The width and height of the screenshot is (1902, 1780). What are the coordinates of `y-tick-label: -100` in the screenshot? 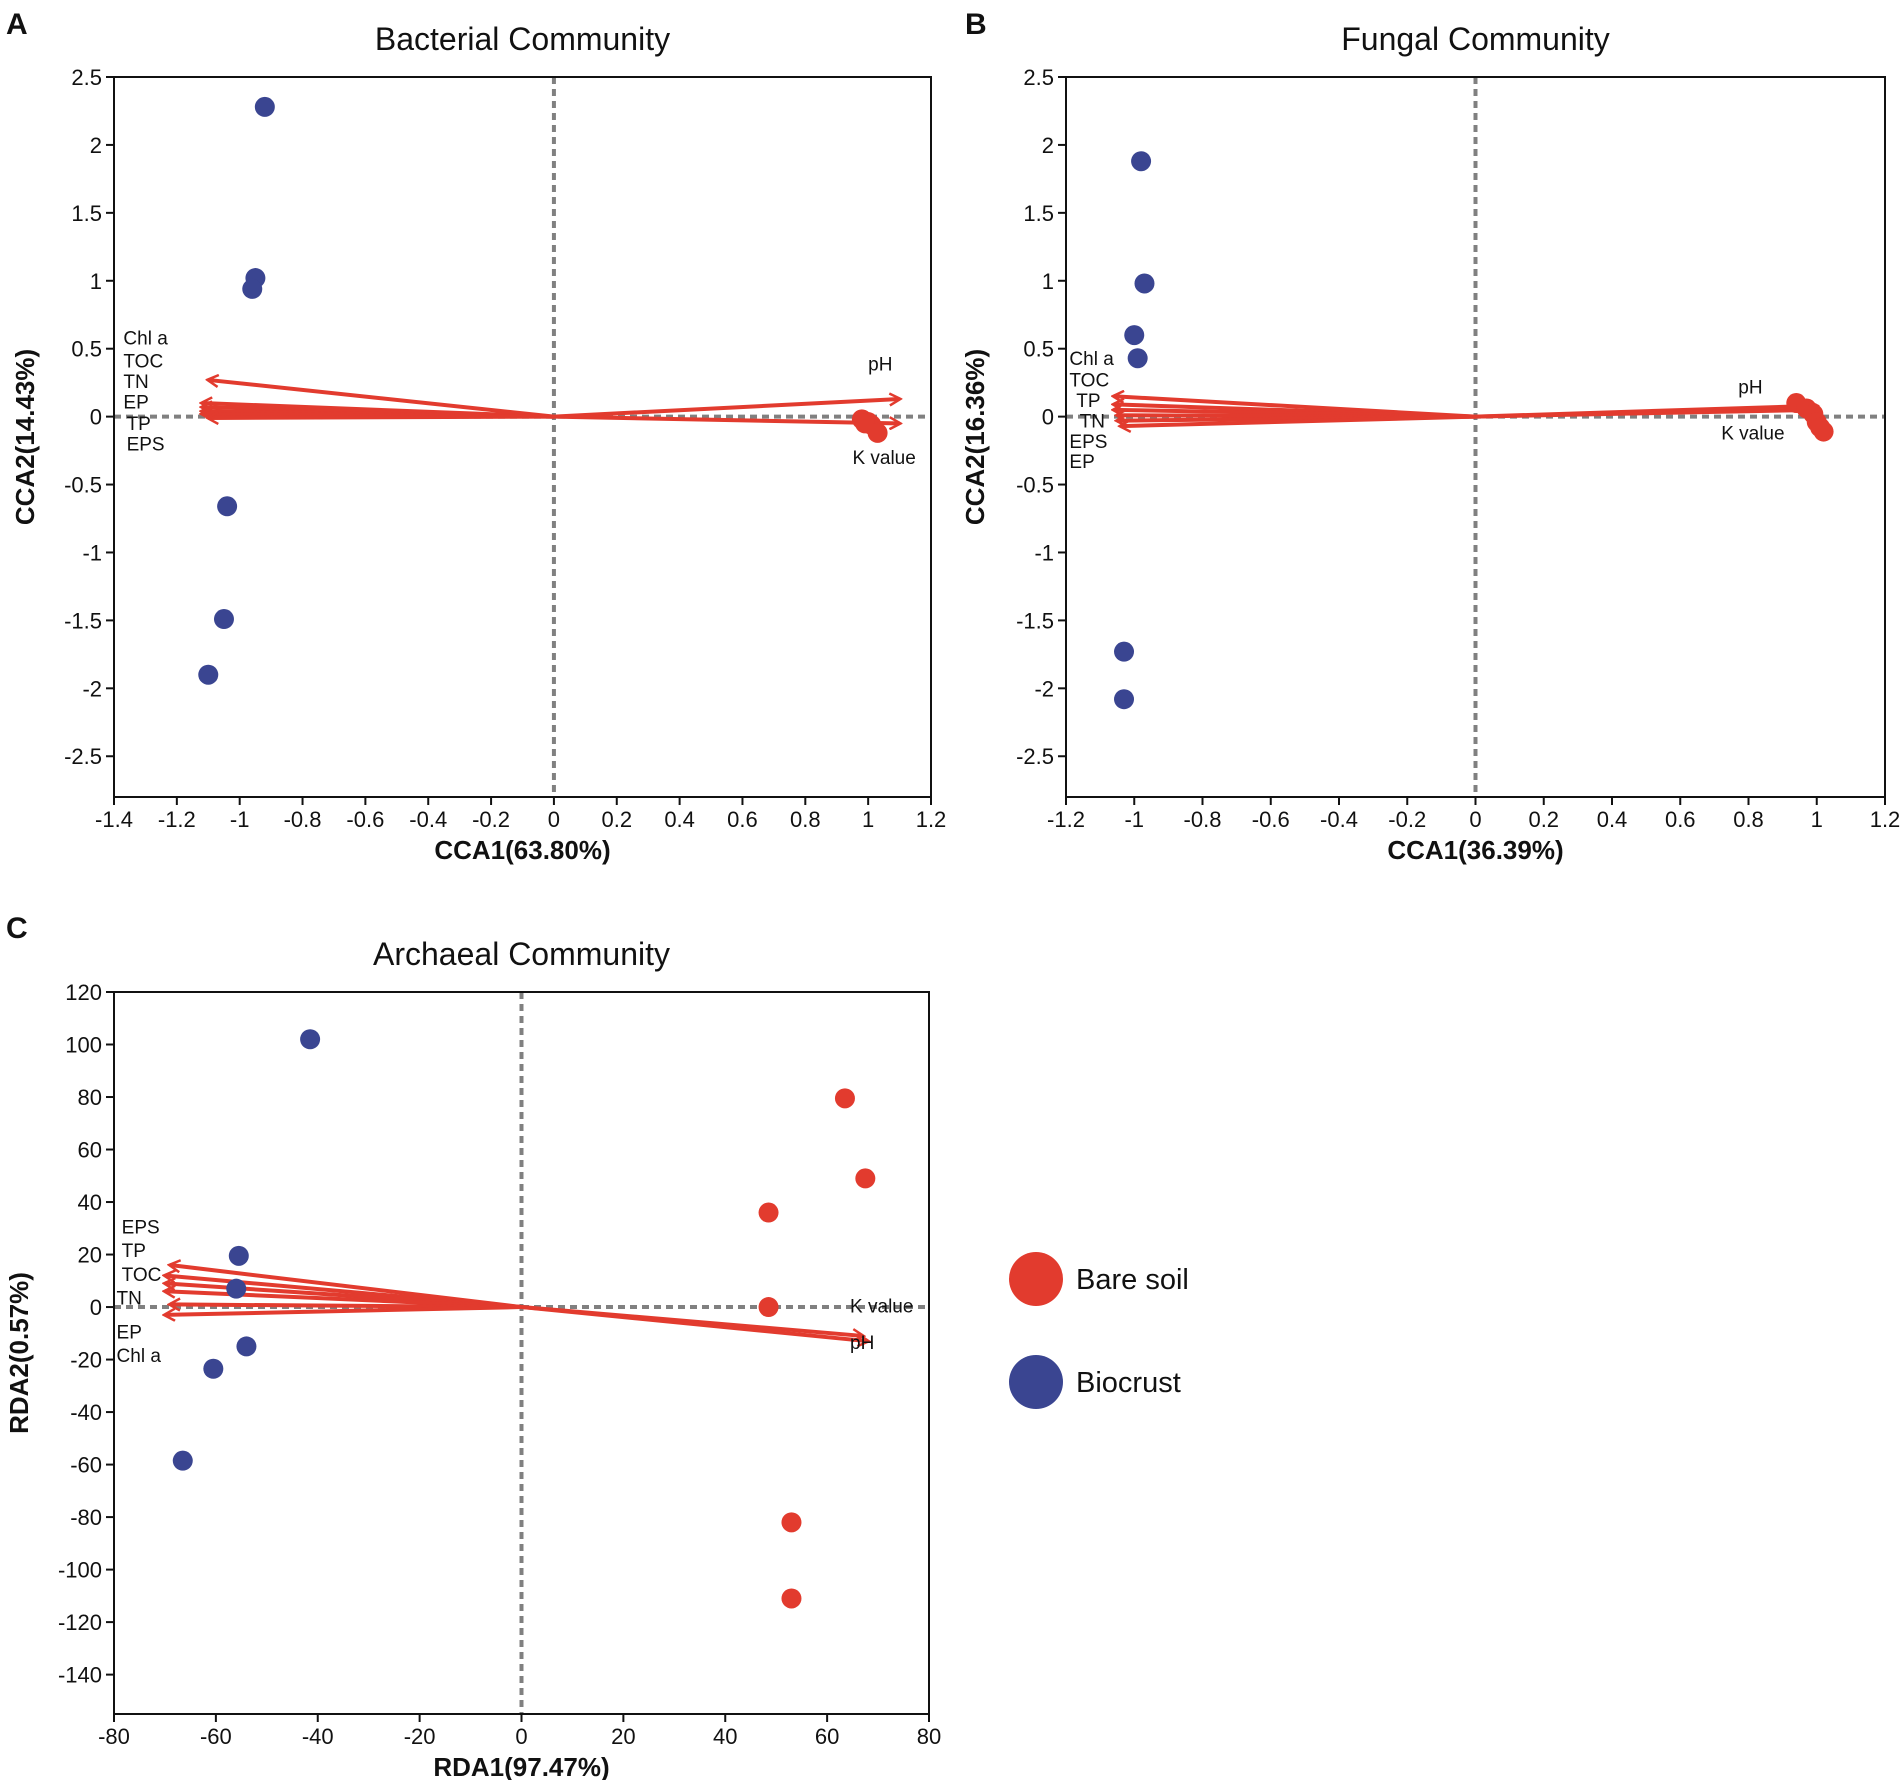 It's located at (80, 1570).